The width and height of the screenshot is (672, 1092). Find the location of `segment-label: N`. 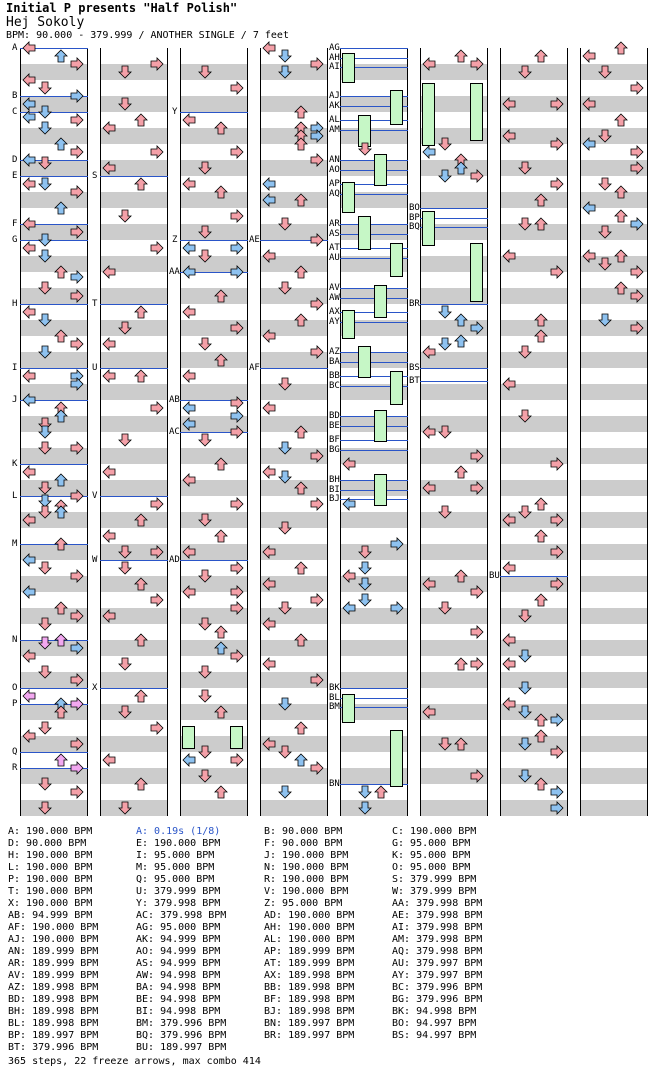

segment-label: N is located at coordinates (15, 640).